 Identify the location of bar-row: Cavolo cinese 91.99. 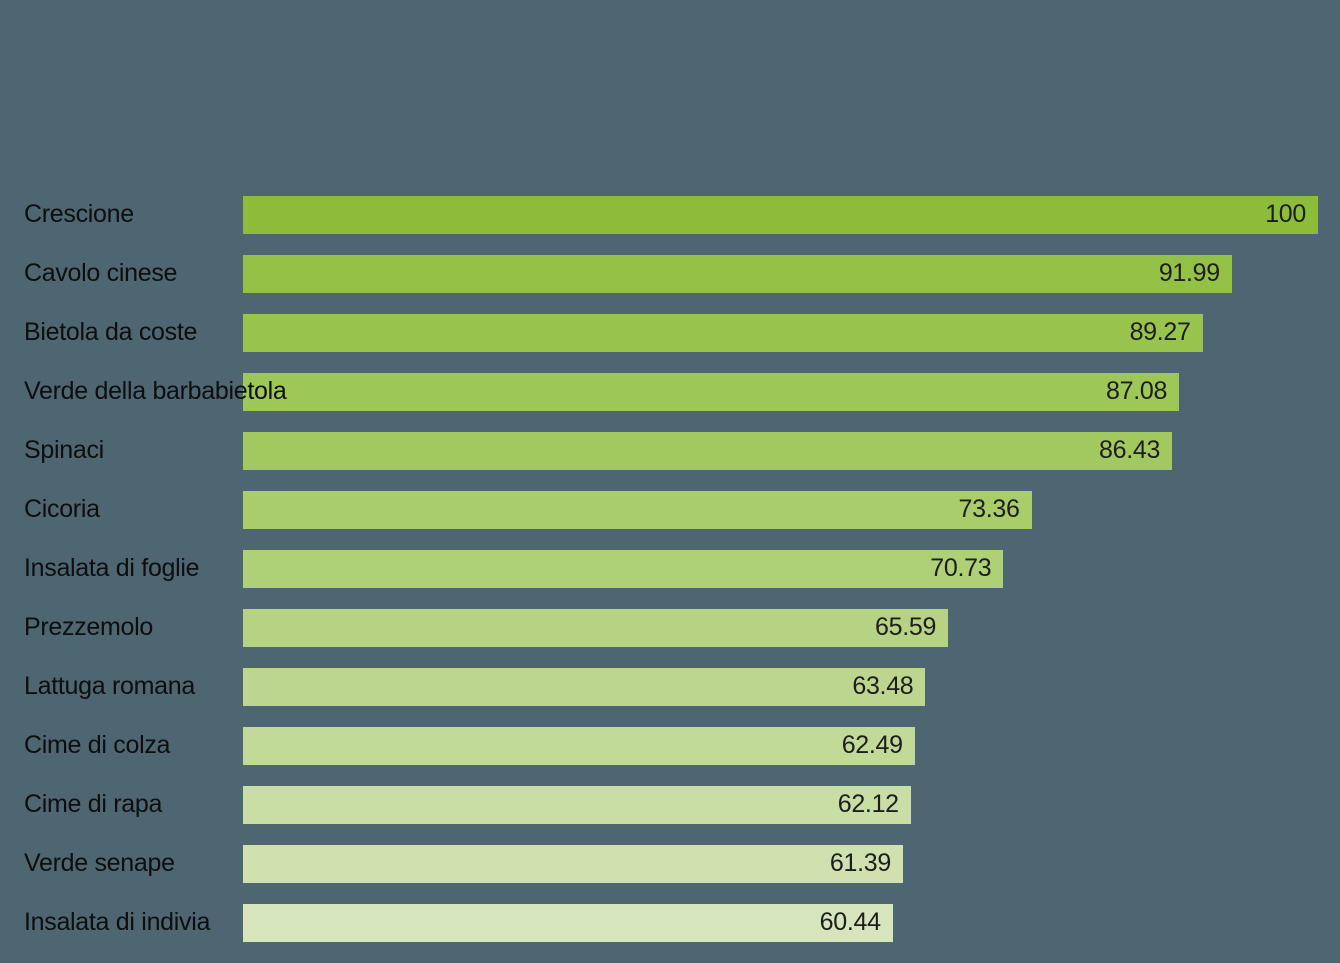
(670, 273).